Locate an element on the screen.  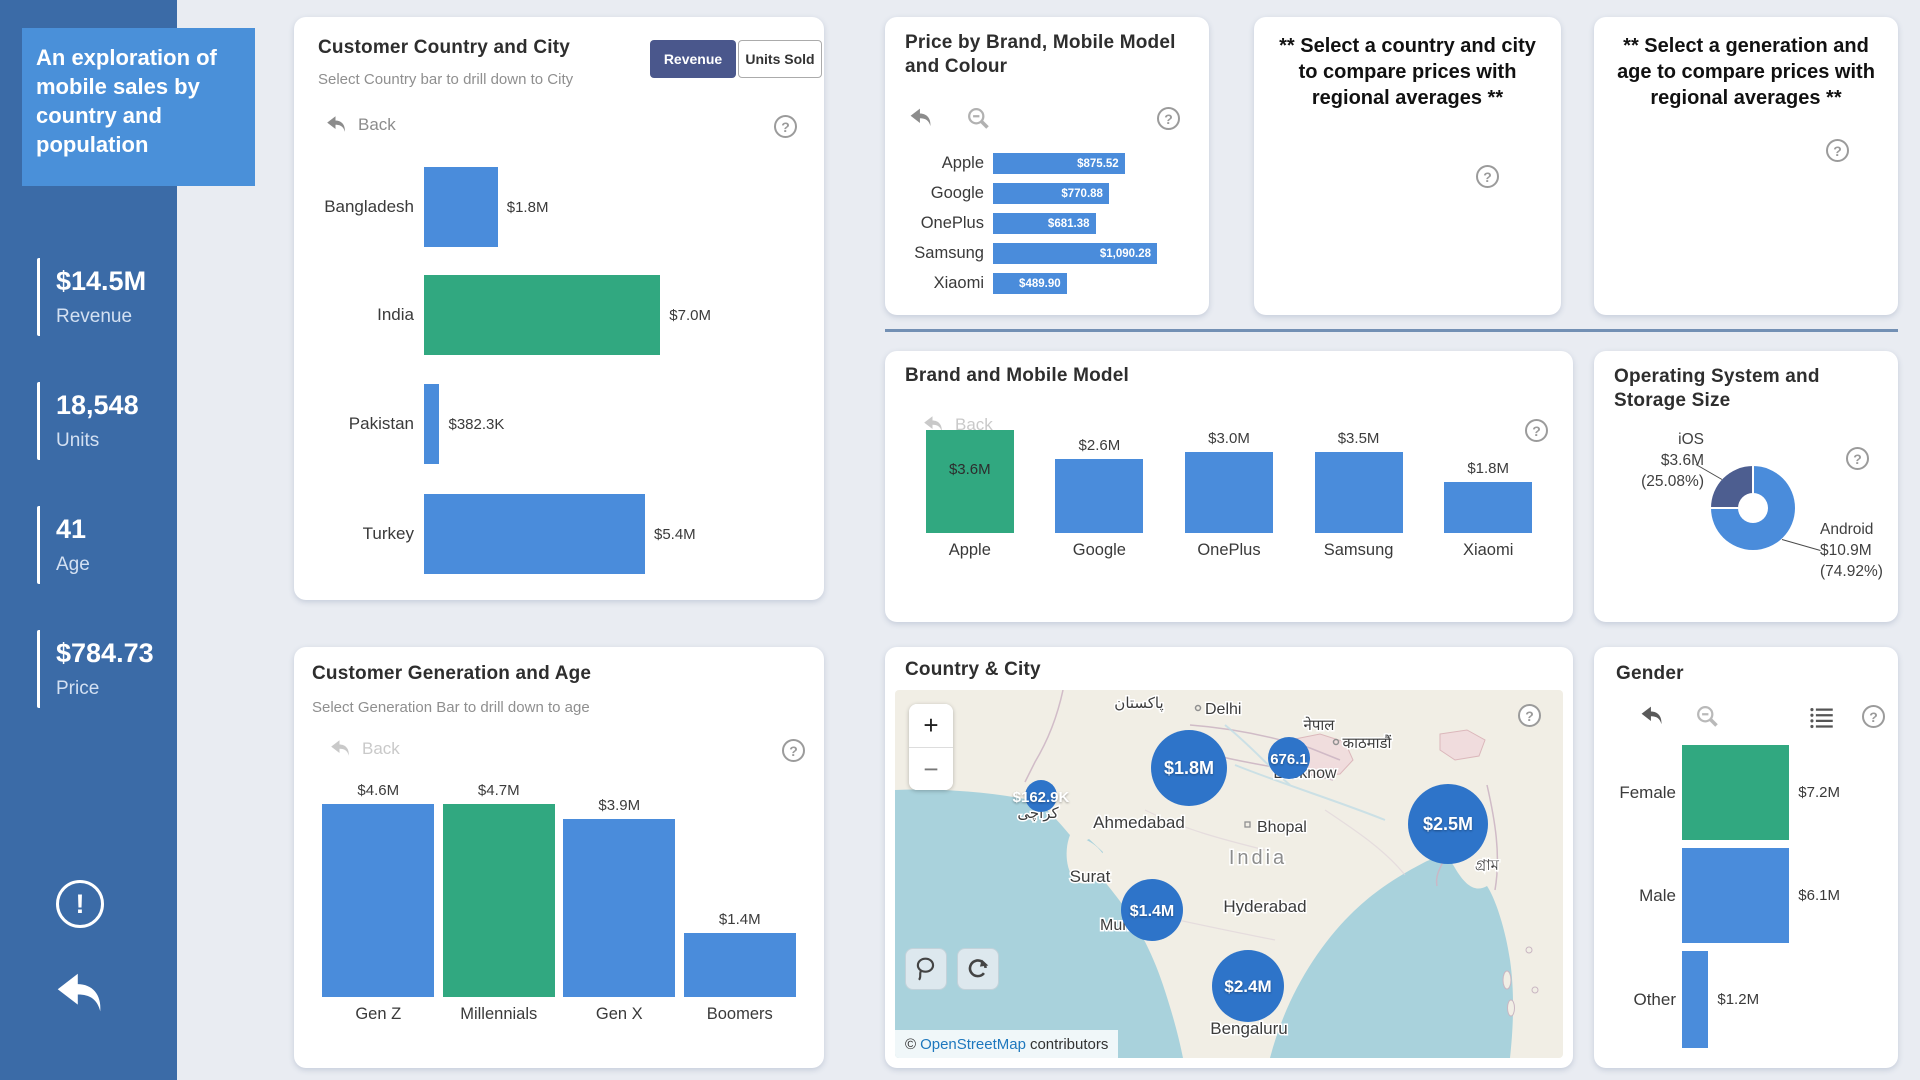
bubble-162-9k is located at coordinates (1041, 796).